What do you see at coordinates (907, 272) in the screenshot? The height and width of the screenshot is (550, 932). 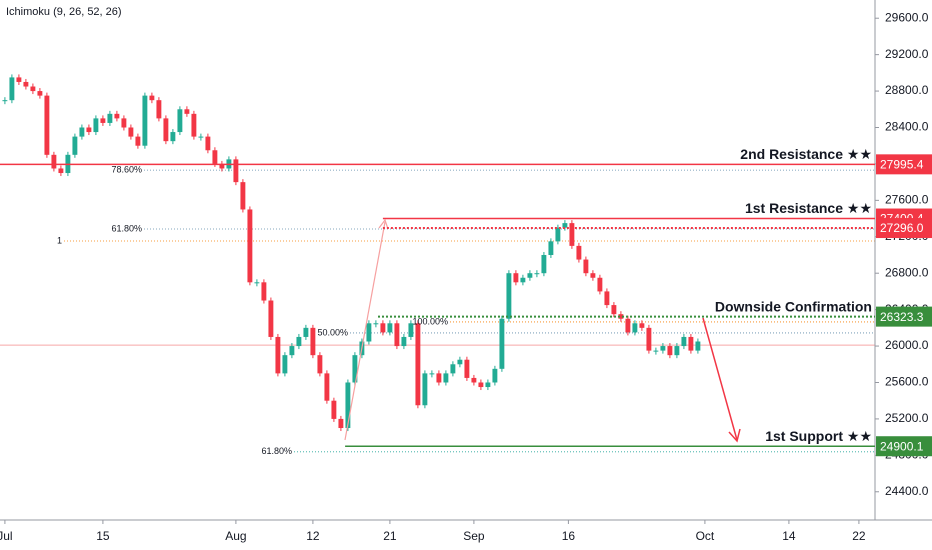 I see `y-tick-label: 26800.0` at bounding box center [907, 272].